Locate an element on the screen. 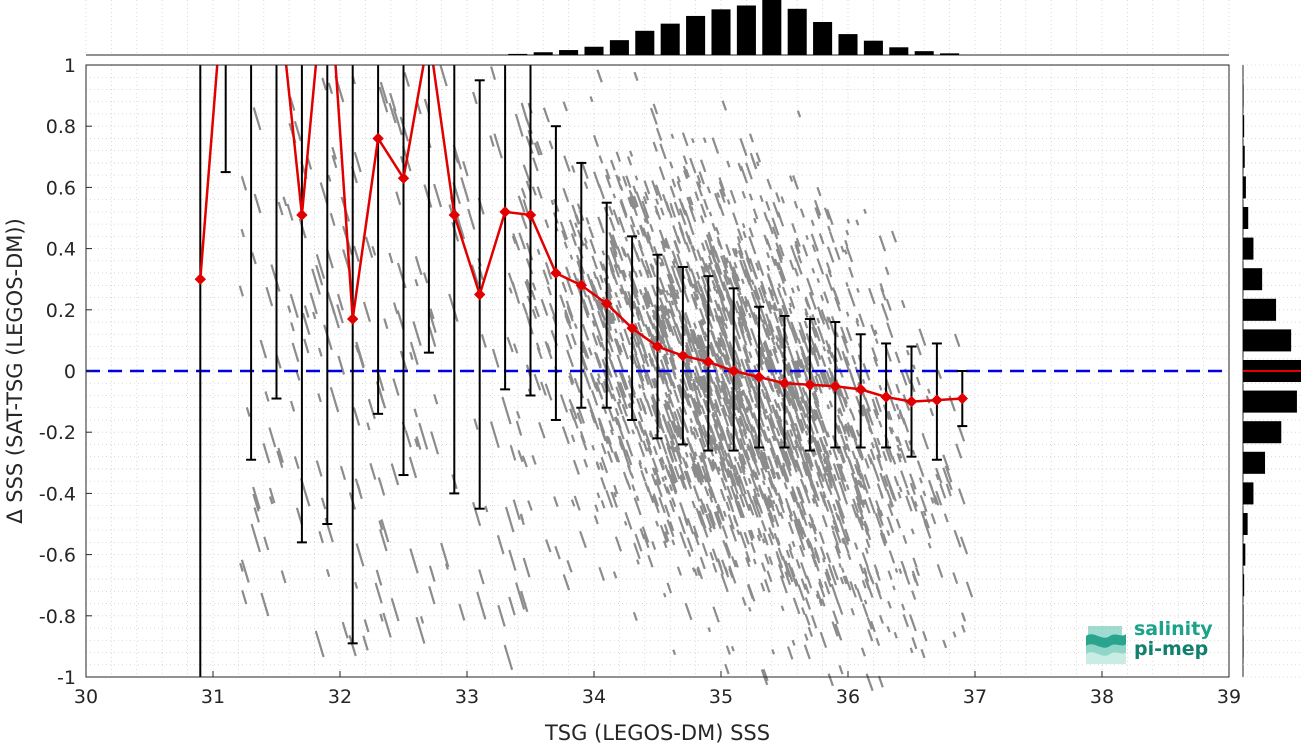 Image resolution: width=1302 pixels, height=745 pixels. top-histogram-axes is located at coordinates (657, 28).